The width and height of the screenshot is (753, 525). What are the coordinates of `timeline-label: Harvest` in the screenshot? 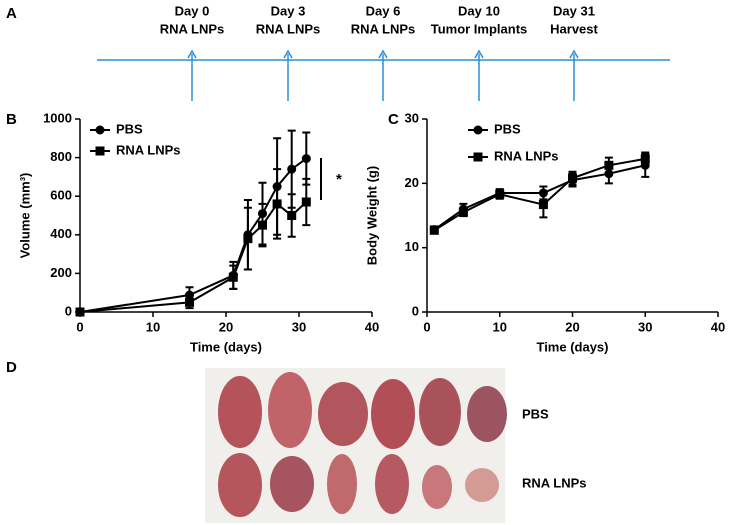 It's located at (574, 28).